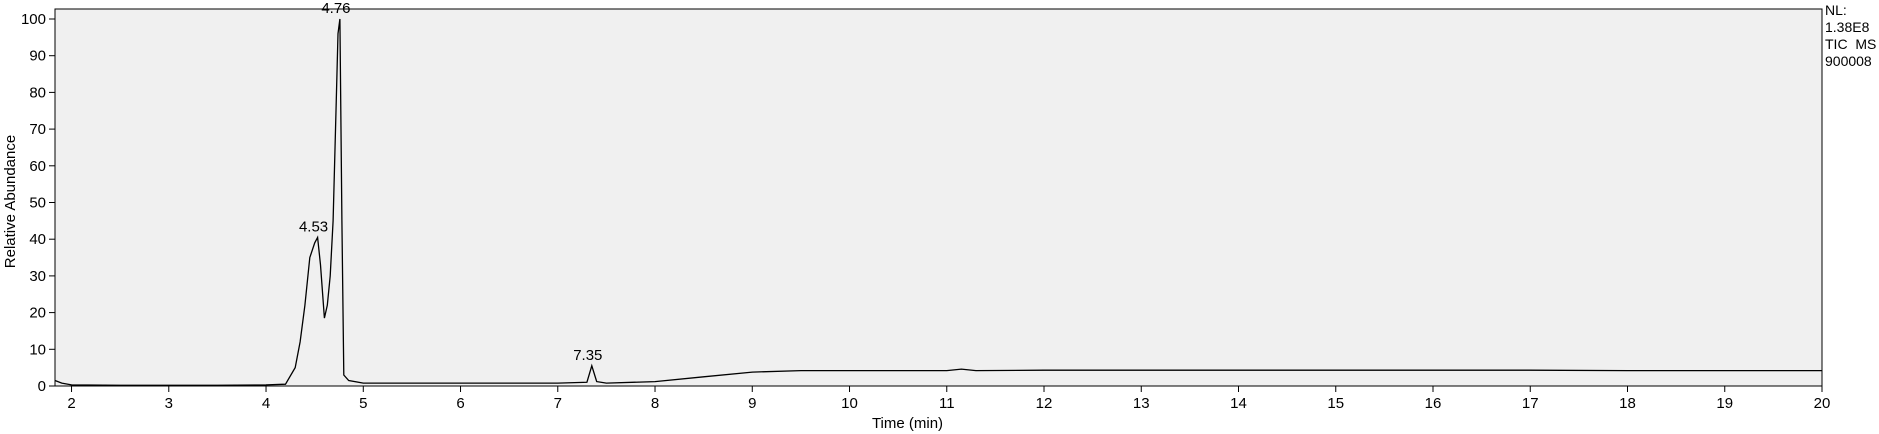 The height and width of the screenshot is (434, 1879). Describe the element at coordinates (1848, 61) in the screenshot. I see `sample-id-label: 900008` at that location.